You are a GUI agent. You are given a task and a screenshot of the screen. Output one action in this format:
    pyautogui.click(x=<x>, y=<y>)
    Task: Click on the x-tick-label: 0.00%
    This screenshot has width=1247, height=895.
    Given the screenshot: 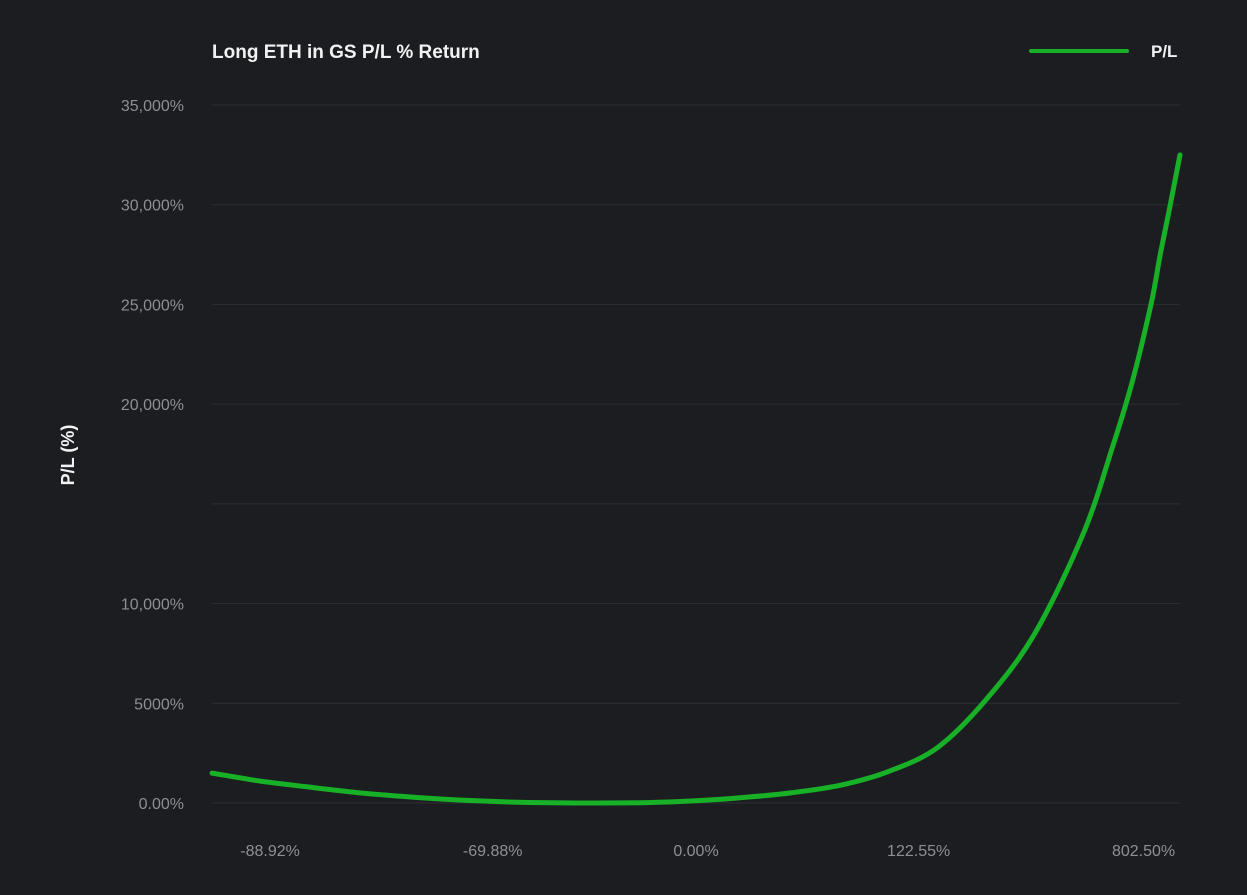 What is the action you would take?
    pyautogui.click(x=695, y=851)
    